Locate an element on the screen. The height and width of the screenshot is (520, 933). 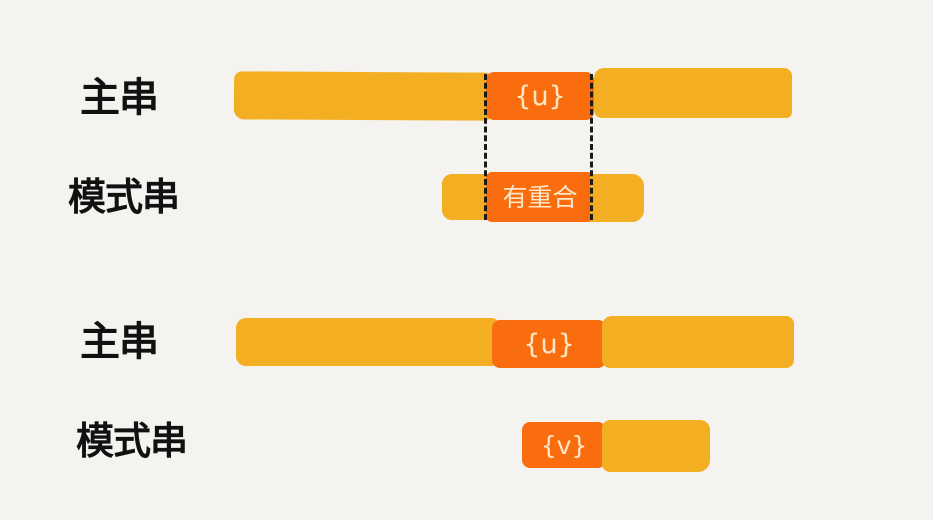
top-pattern-overlap-text: 有重合 is located at coordinates (540, 197).